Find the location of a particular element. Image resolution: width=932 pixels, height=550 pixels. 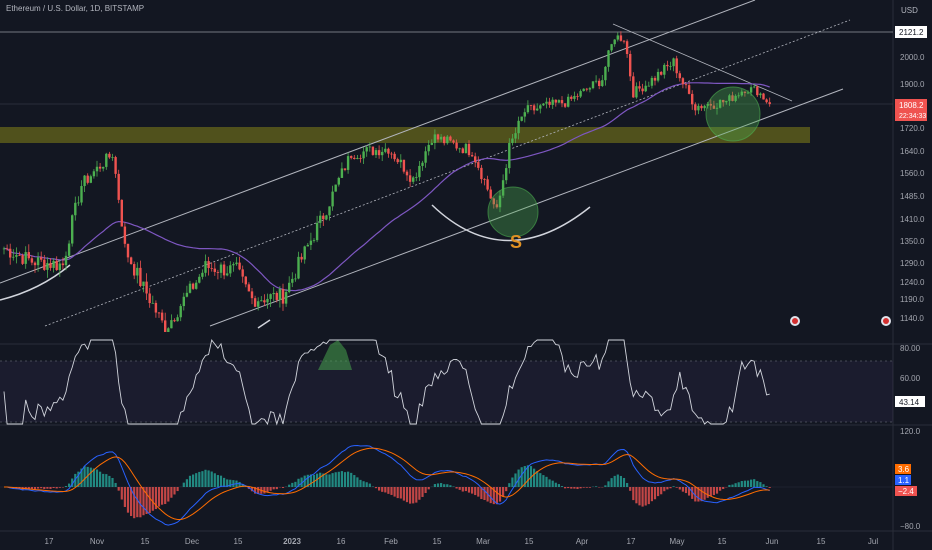

highlight-circle-may is located at coordinates (733, 114).